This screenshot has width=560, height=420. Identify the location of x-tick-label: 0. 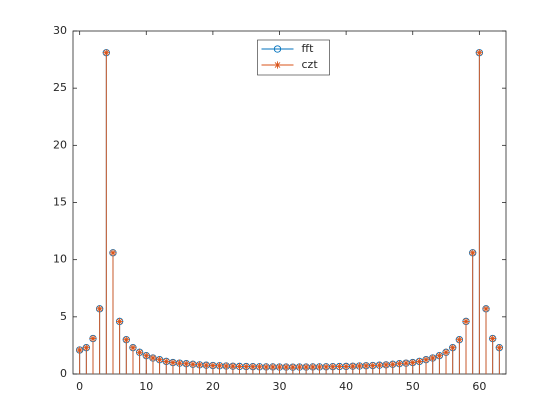
(79, 386).